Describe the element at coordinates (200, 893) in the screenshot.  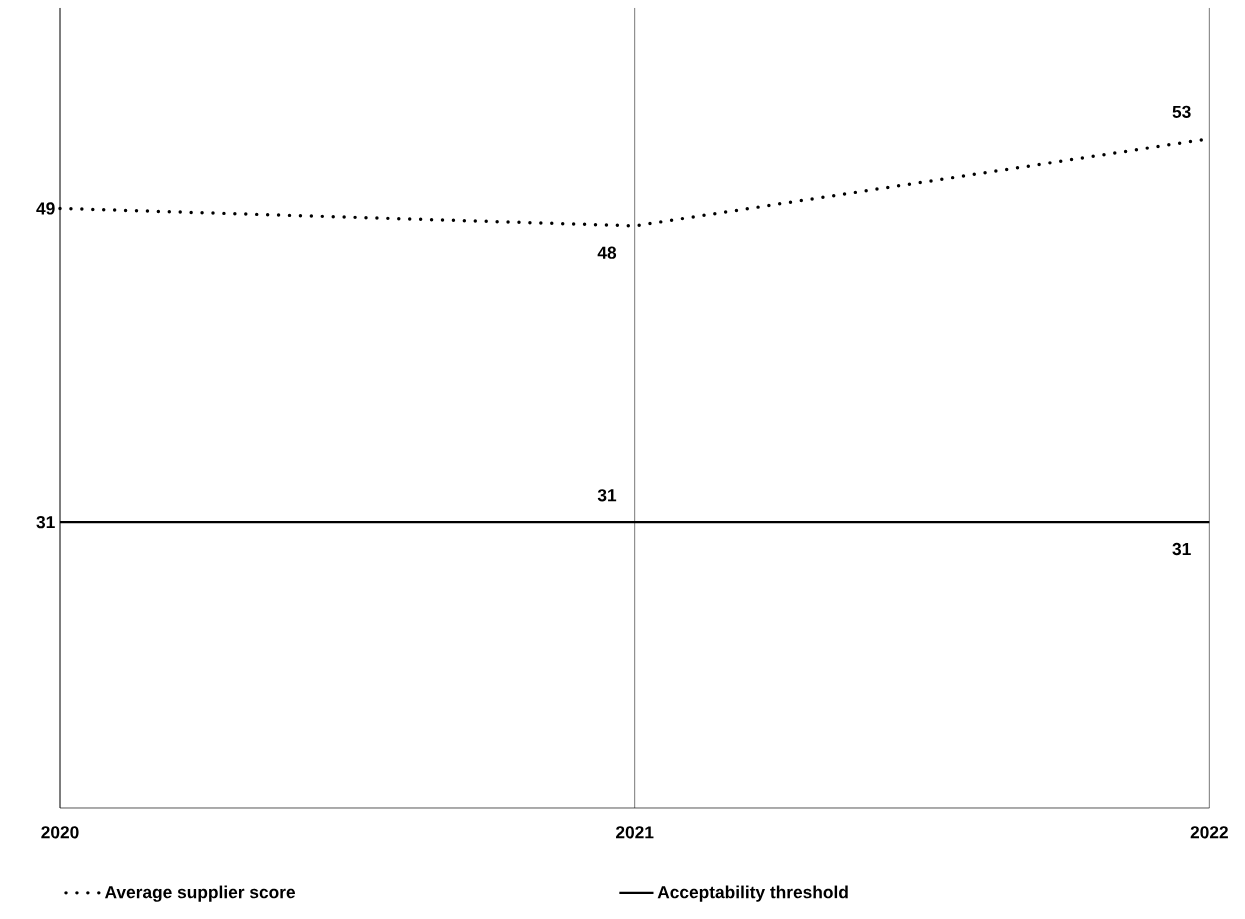
I see `legend-label: Average supplier score` at that location.